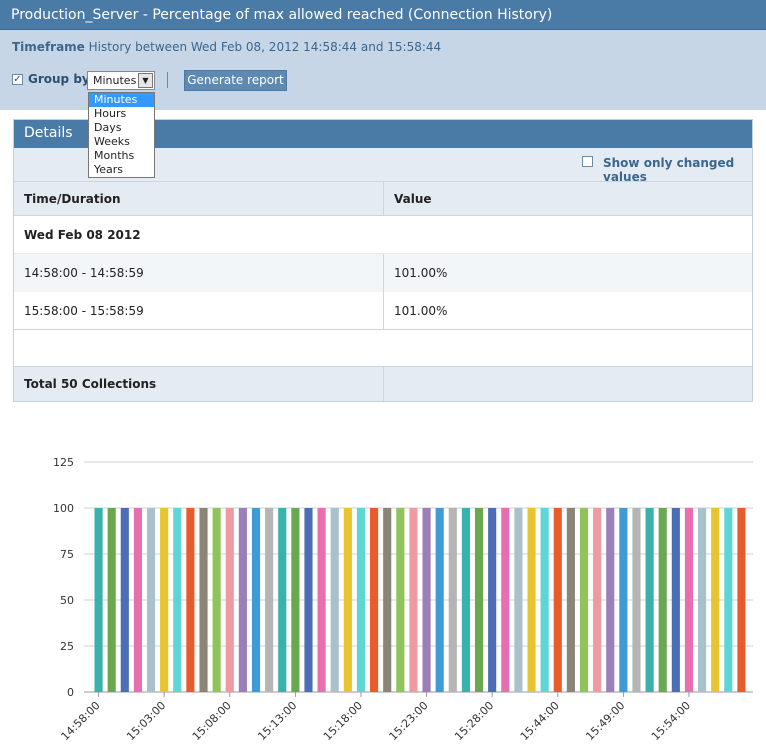 The height and width of the screenshot is (747, 766). What do you see at coordinates (48, 47) in the screenshot?
I see `timeframe-label: Timeframe` at bounding box center [48, 47].